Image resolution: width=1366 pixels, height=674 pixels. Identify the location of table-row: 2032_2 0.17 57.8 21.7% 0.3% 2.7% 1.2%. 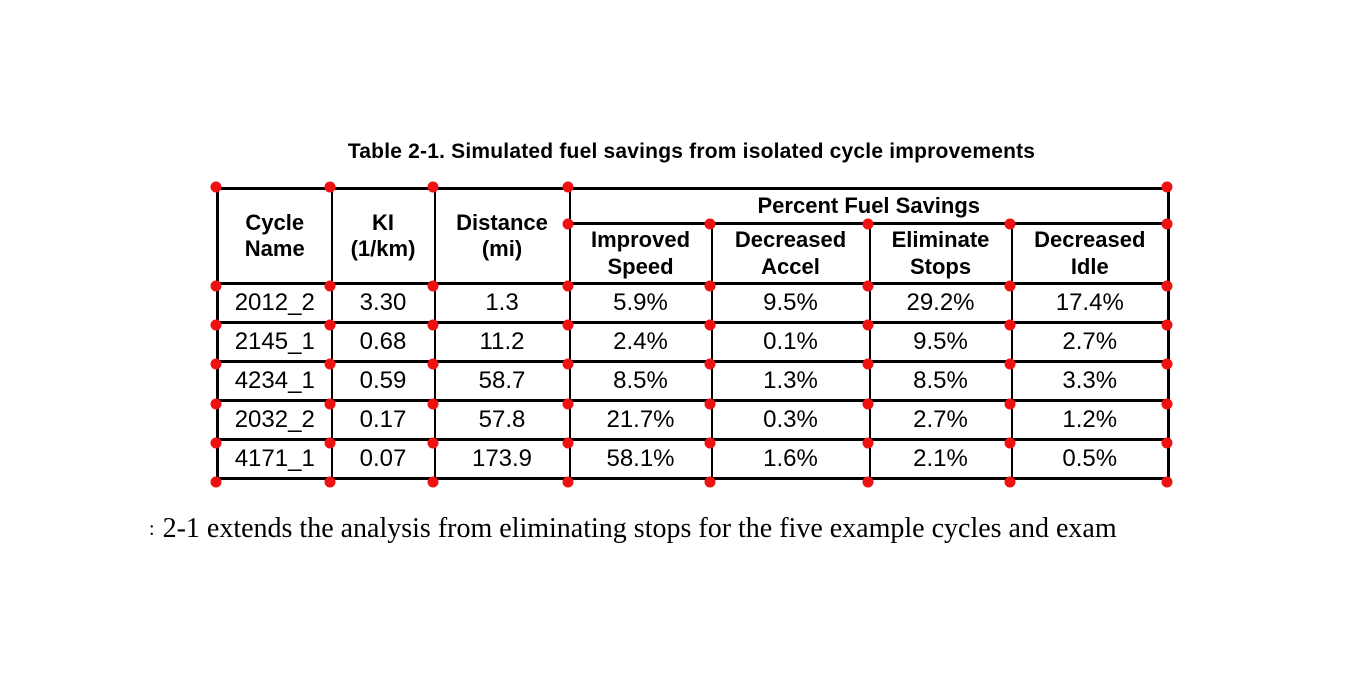
(693, 420).